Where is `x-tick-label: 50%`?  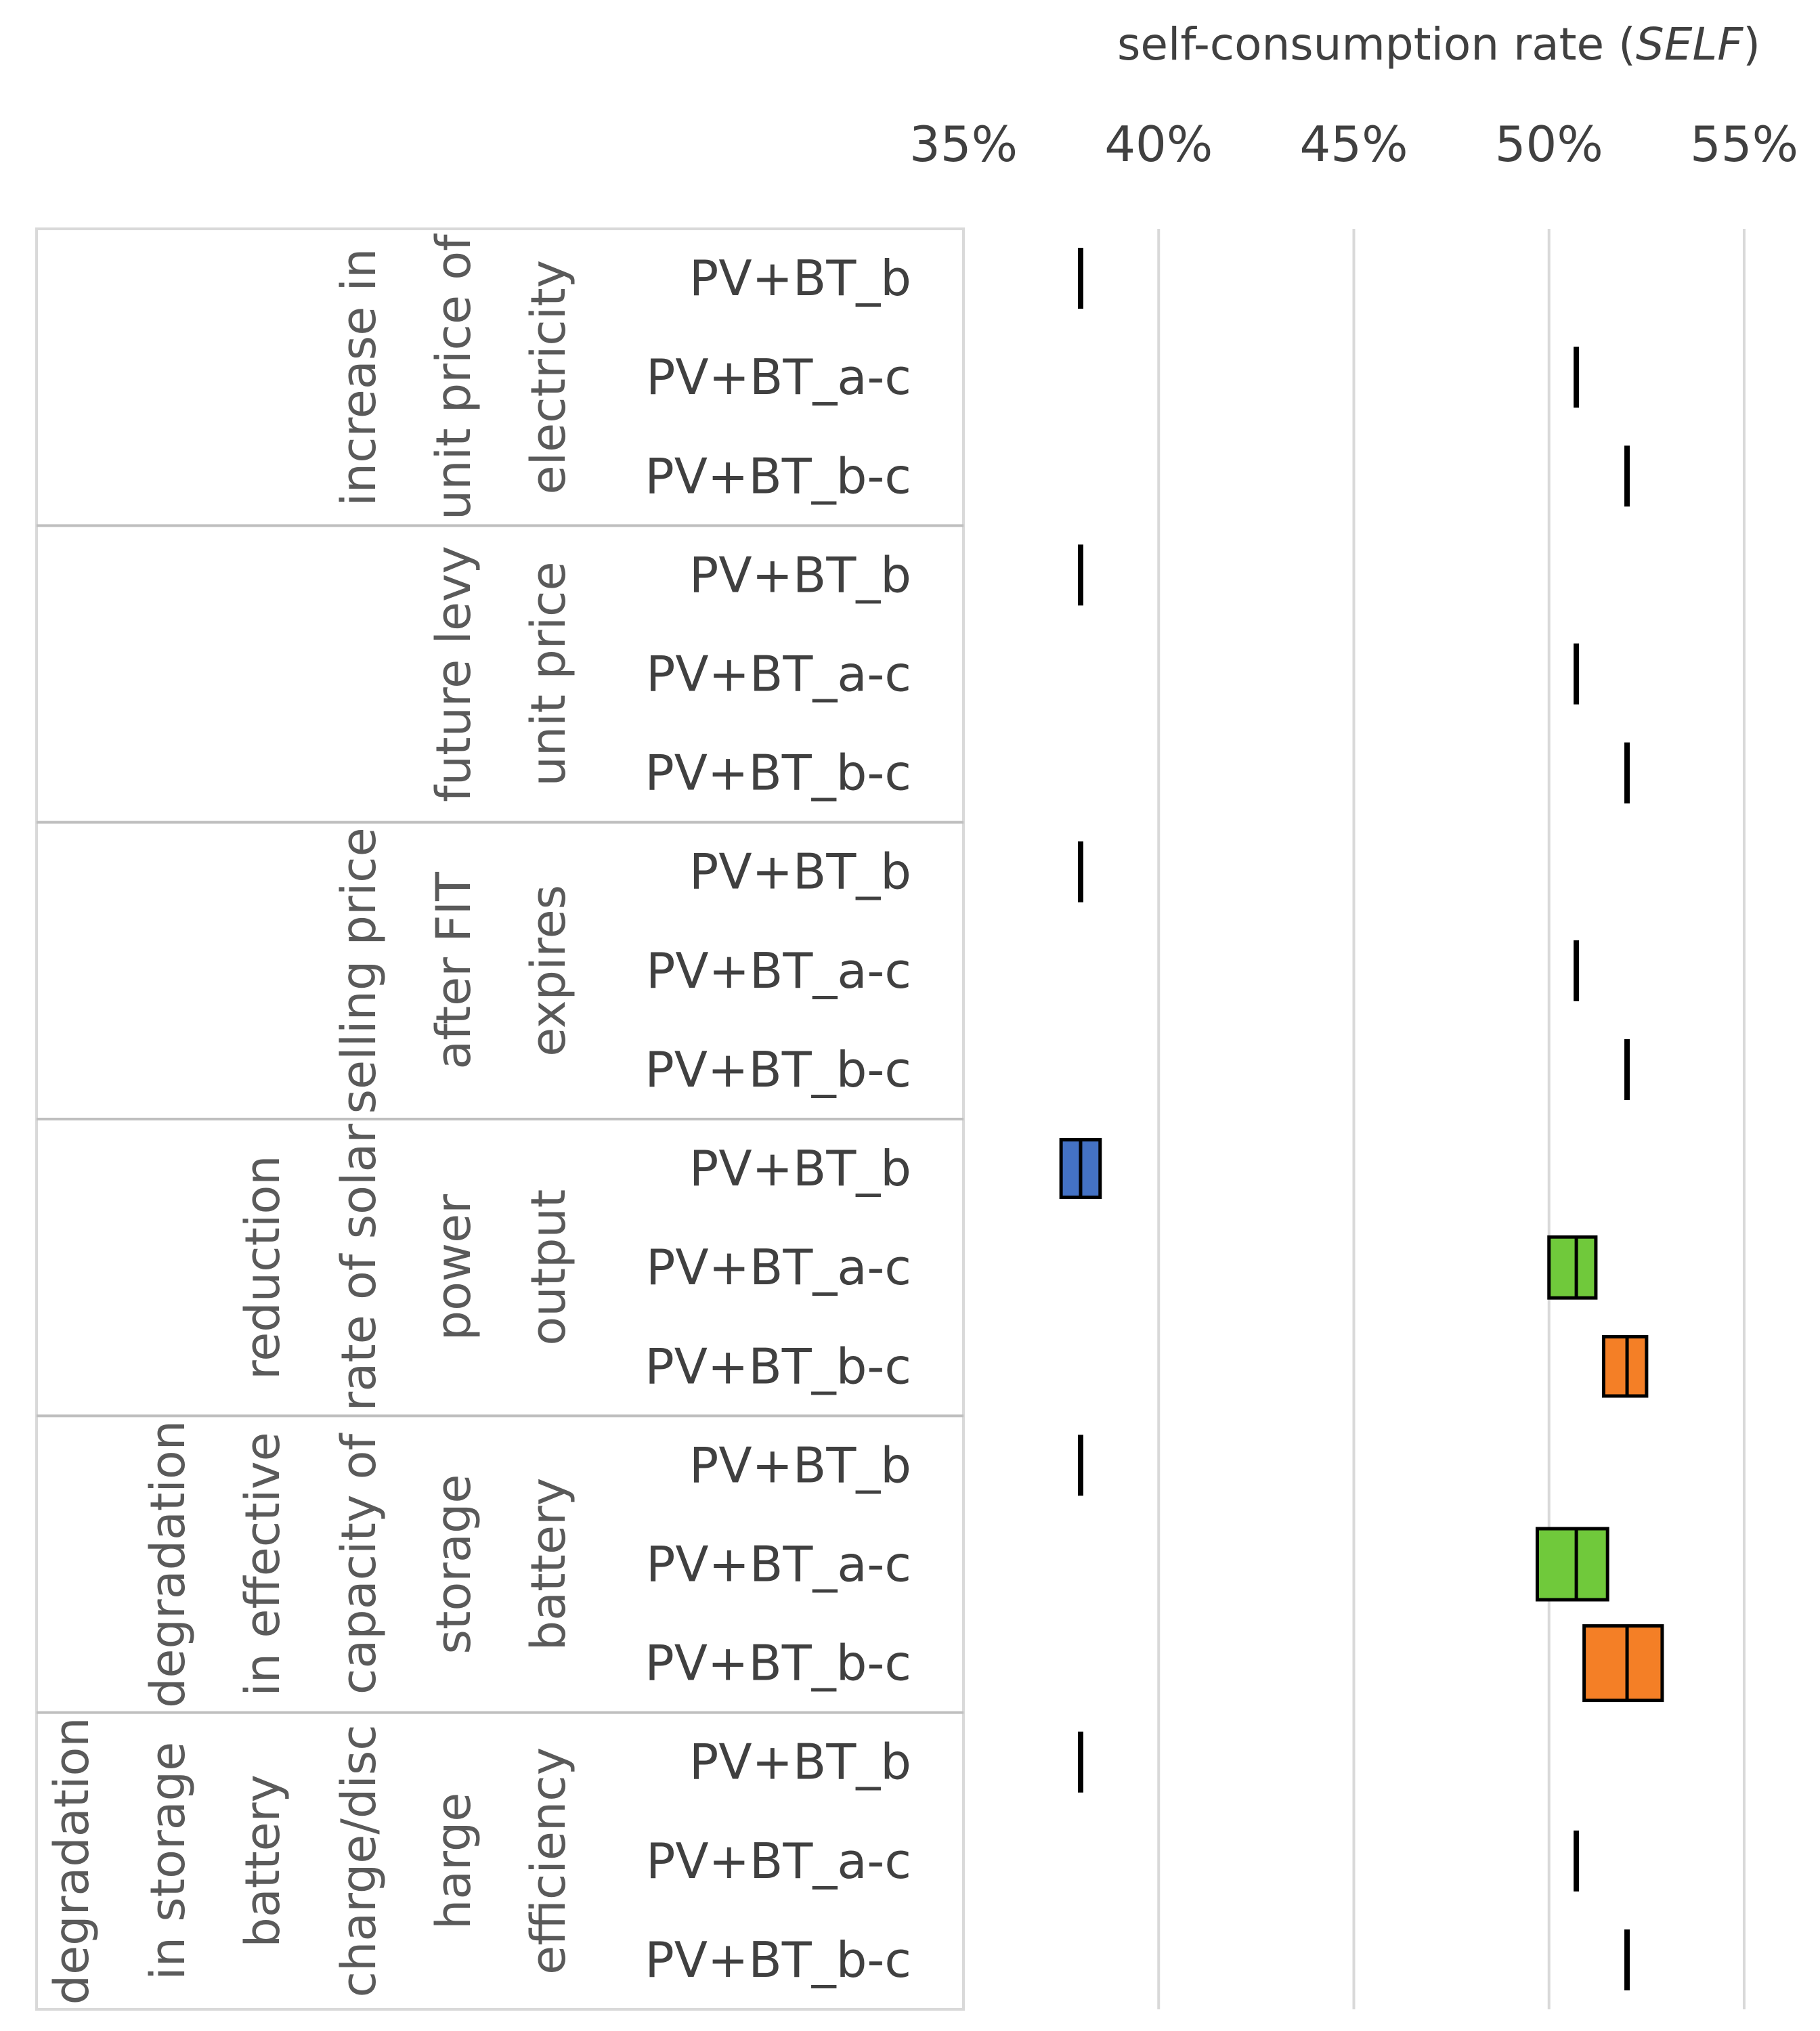
x-tick-label: 50% is located at coordinates (1549, 144).